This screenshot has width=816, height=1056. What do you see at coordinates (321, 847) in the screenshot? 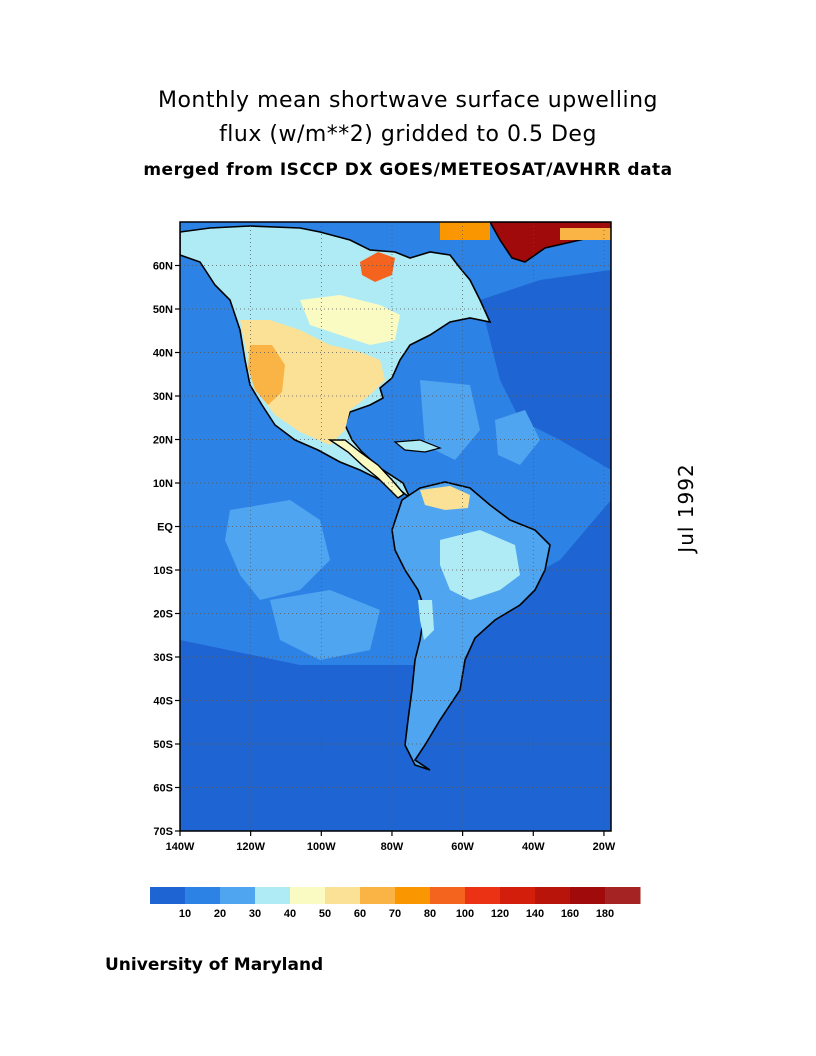
I see `lon-tick-label: 100W` at bounding box center [321, 847].